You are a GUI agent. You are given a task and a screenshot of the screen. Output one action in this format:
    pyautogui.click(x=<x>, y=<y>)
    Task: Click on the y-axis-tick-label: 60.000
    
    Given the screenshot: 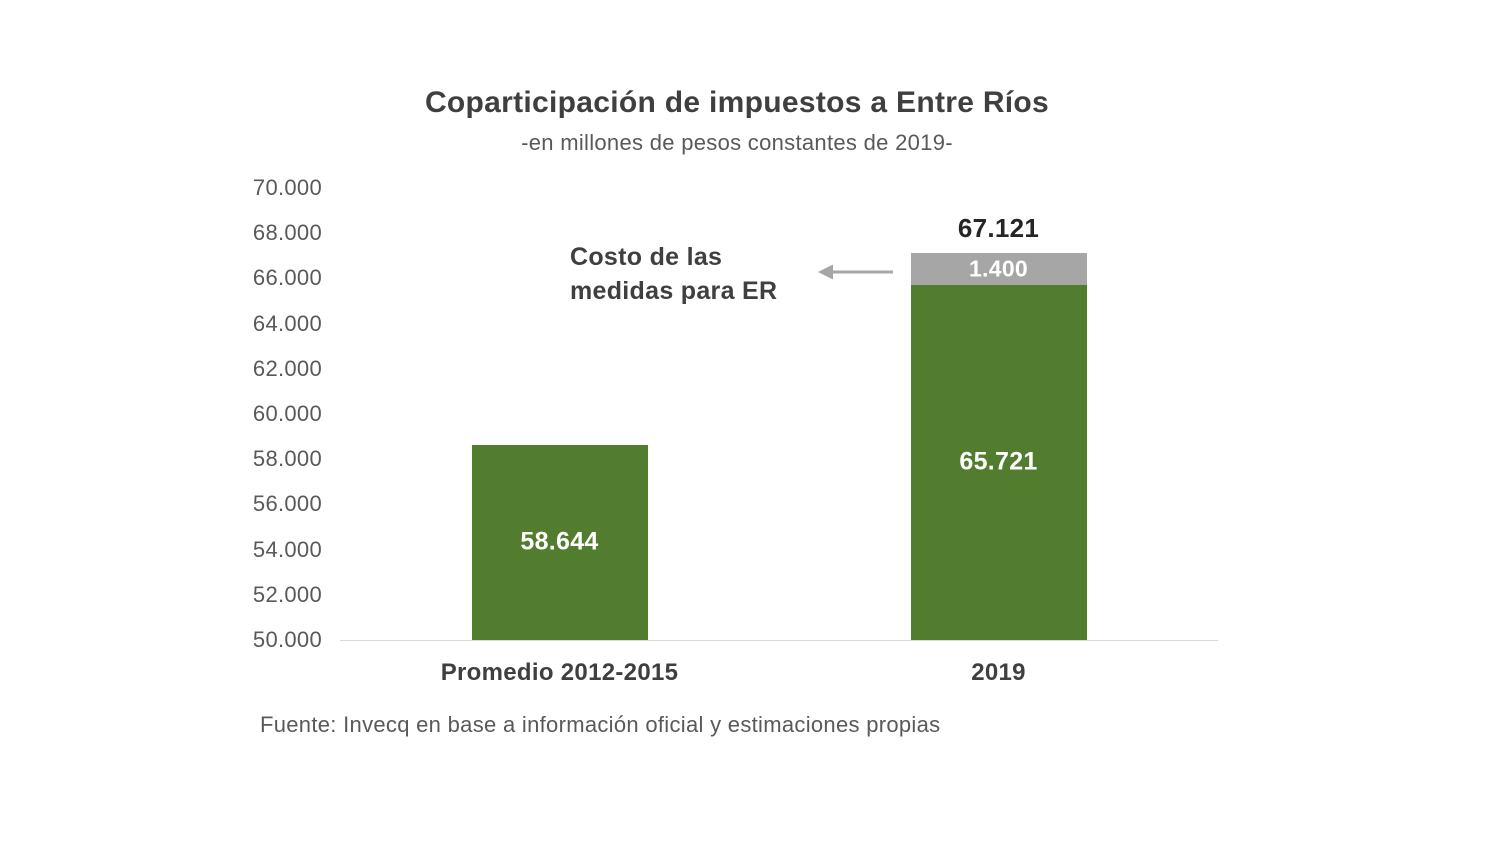 What is the action you would take?
    pyautogui.click(x=287, y=413)
    